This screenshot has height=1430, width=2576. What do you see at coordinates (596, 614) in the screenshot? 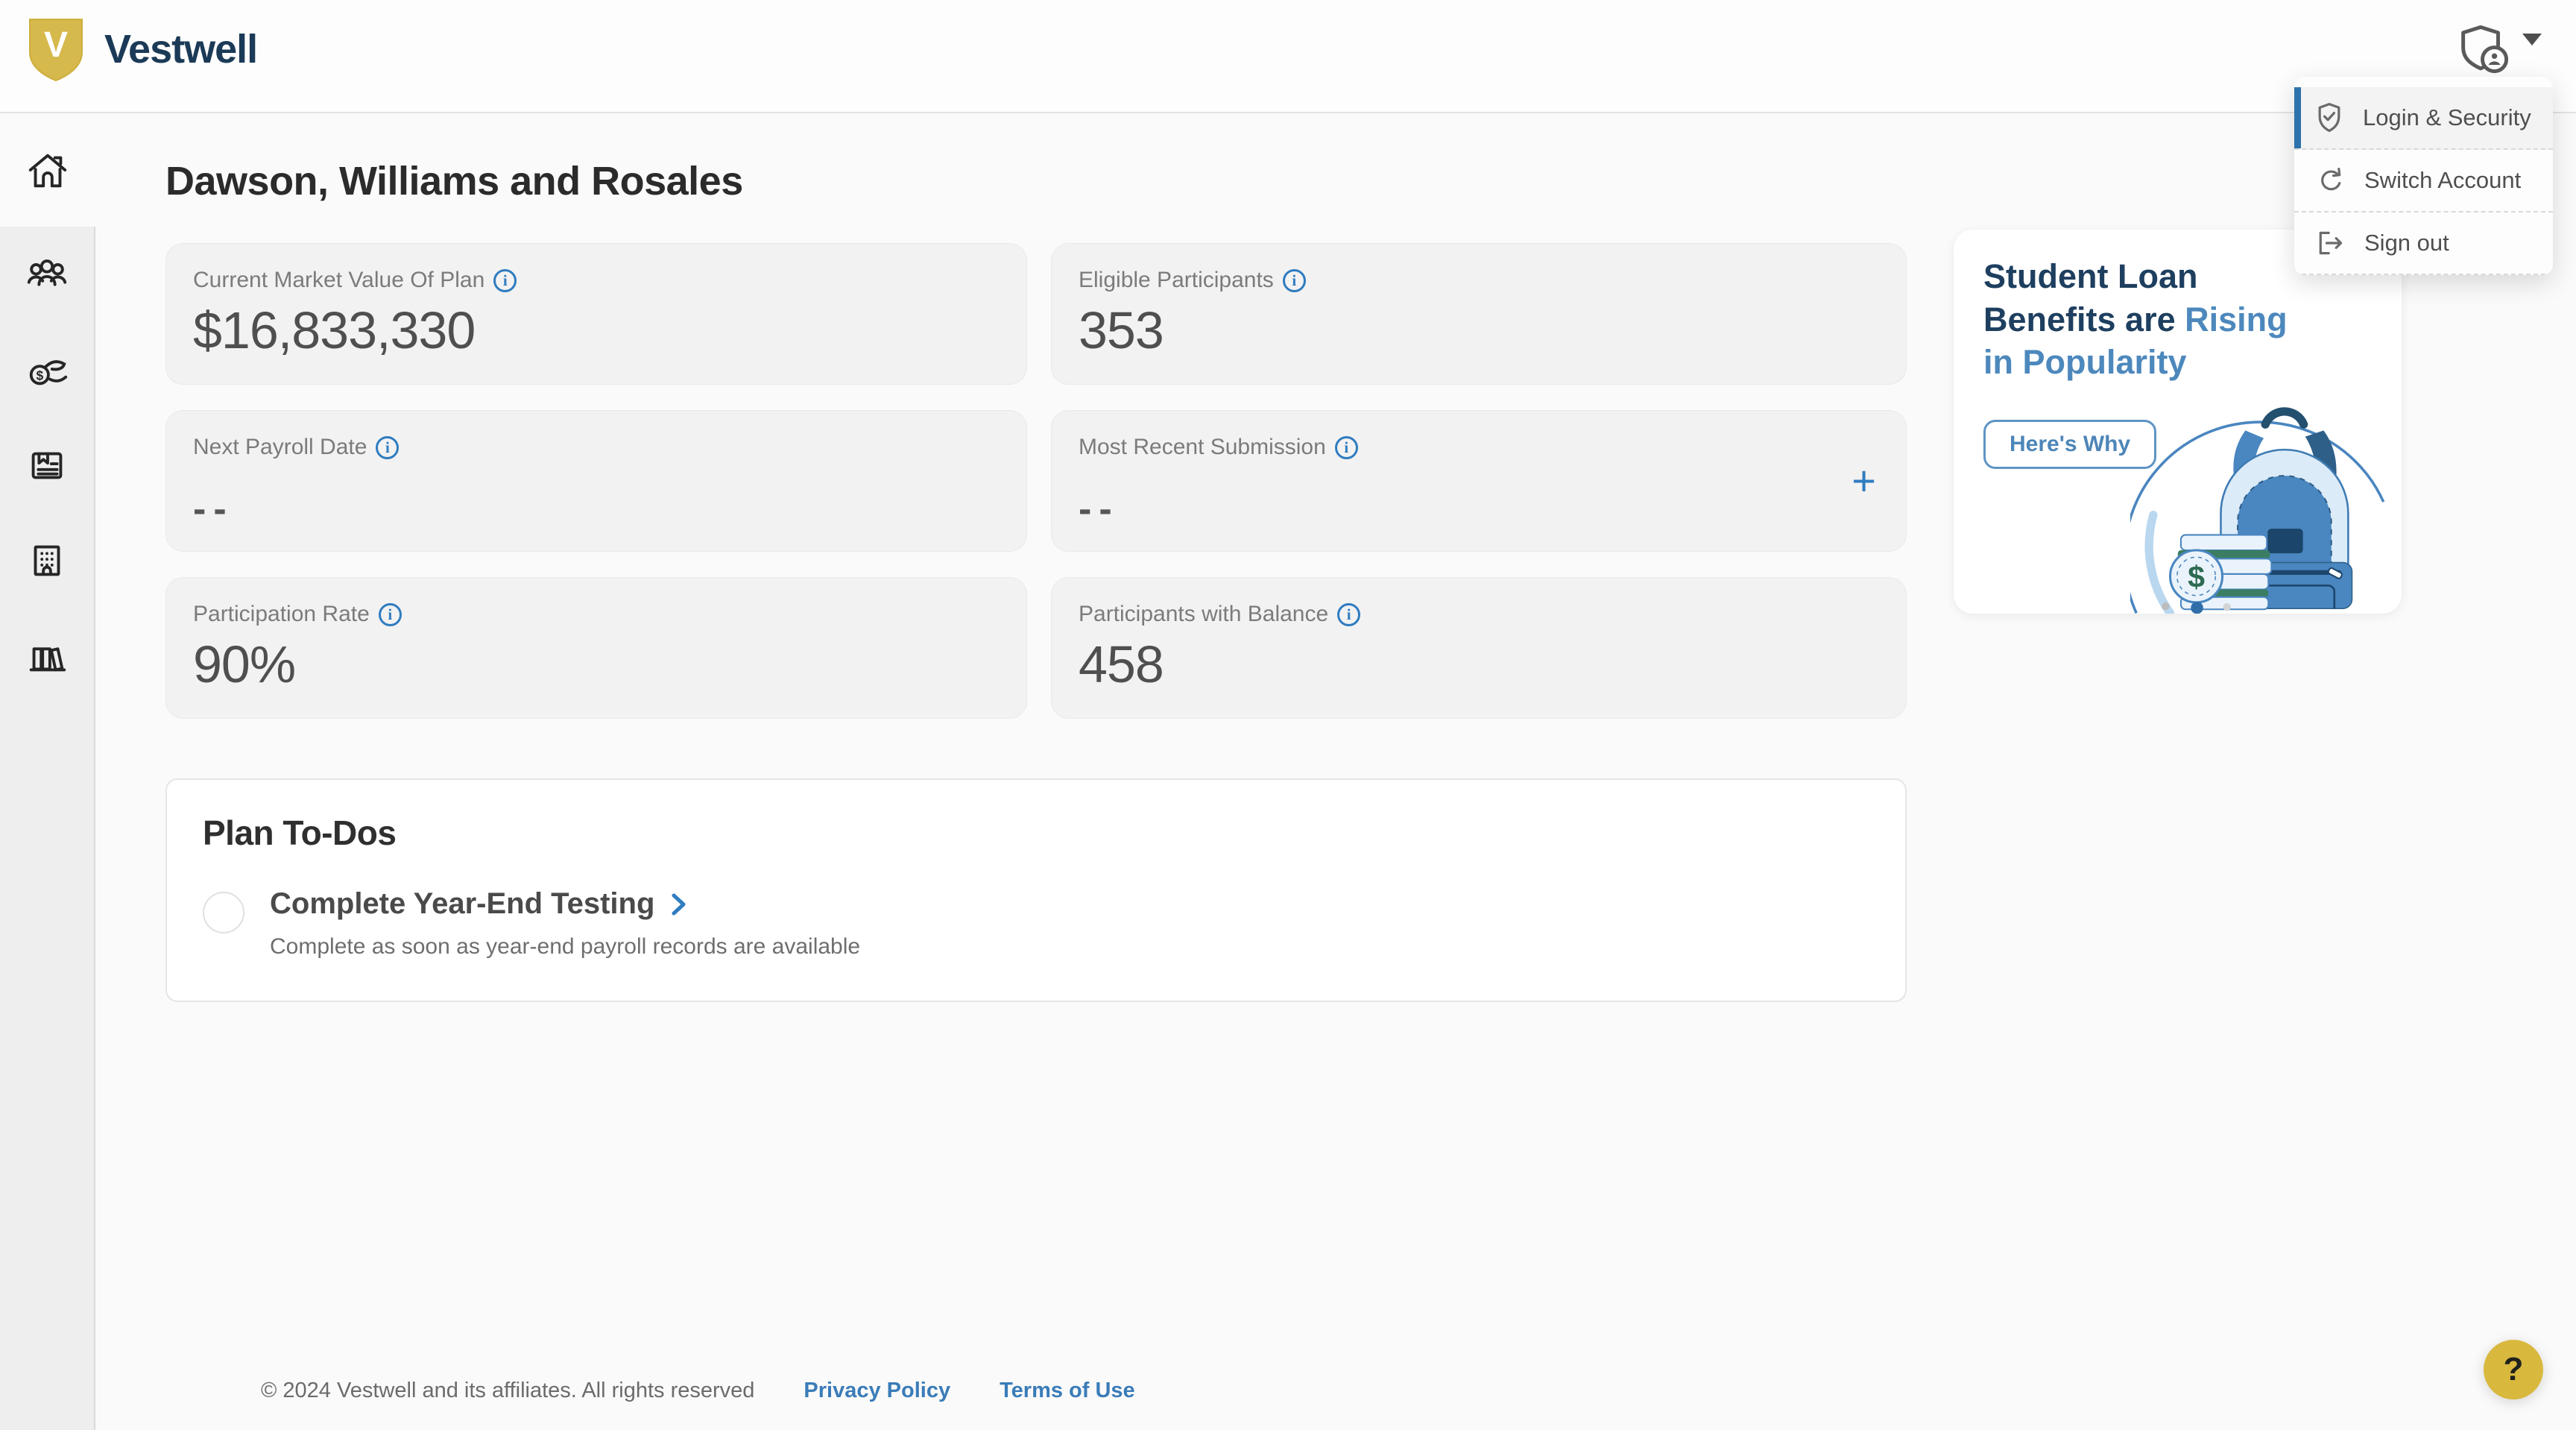
I see `stat-label: Participation Rate i` at bounding box center [596, 614].